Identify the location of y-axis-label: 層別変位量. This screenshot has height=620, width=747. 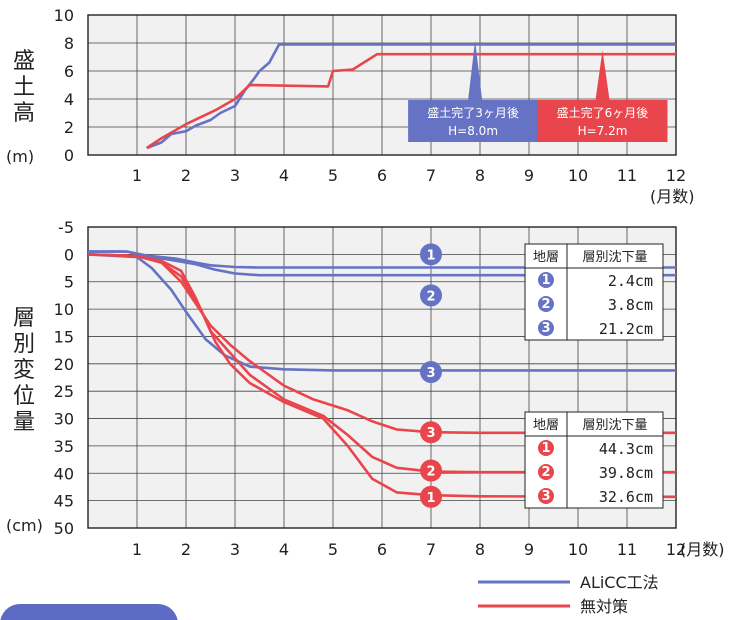
(24, 370).